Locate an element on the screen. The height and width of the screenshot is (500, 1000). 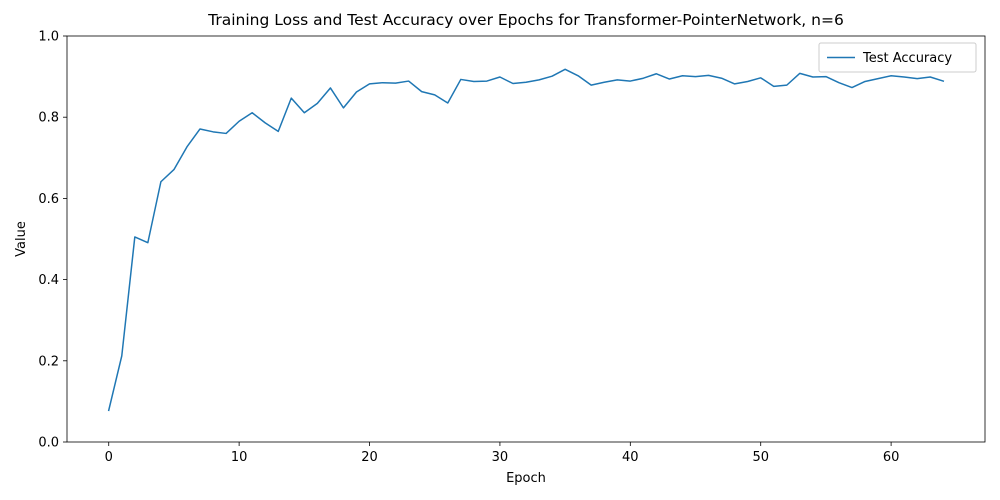
x-tick-label: 10 is located at coordinates (239, 457).